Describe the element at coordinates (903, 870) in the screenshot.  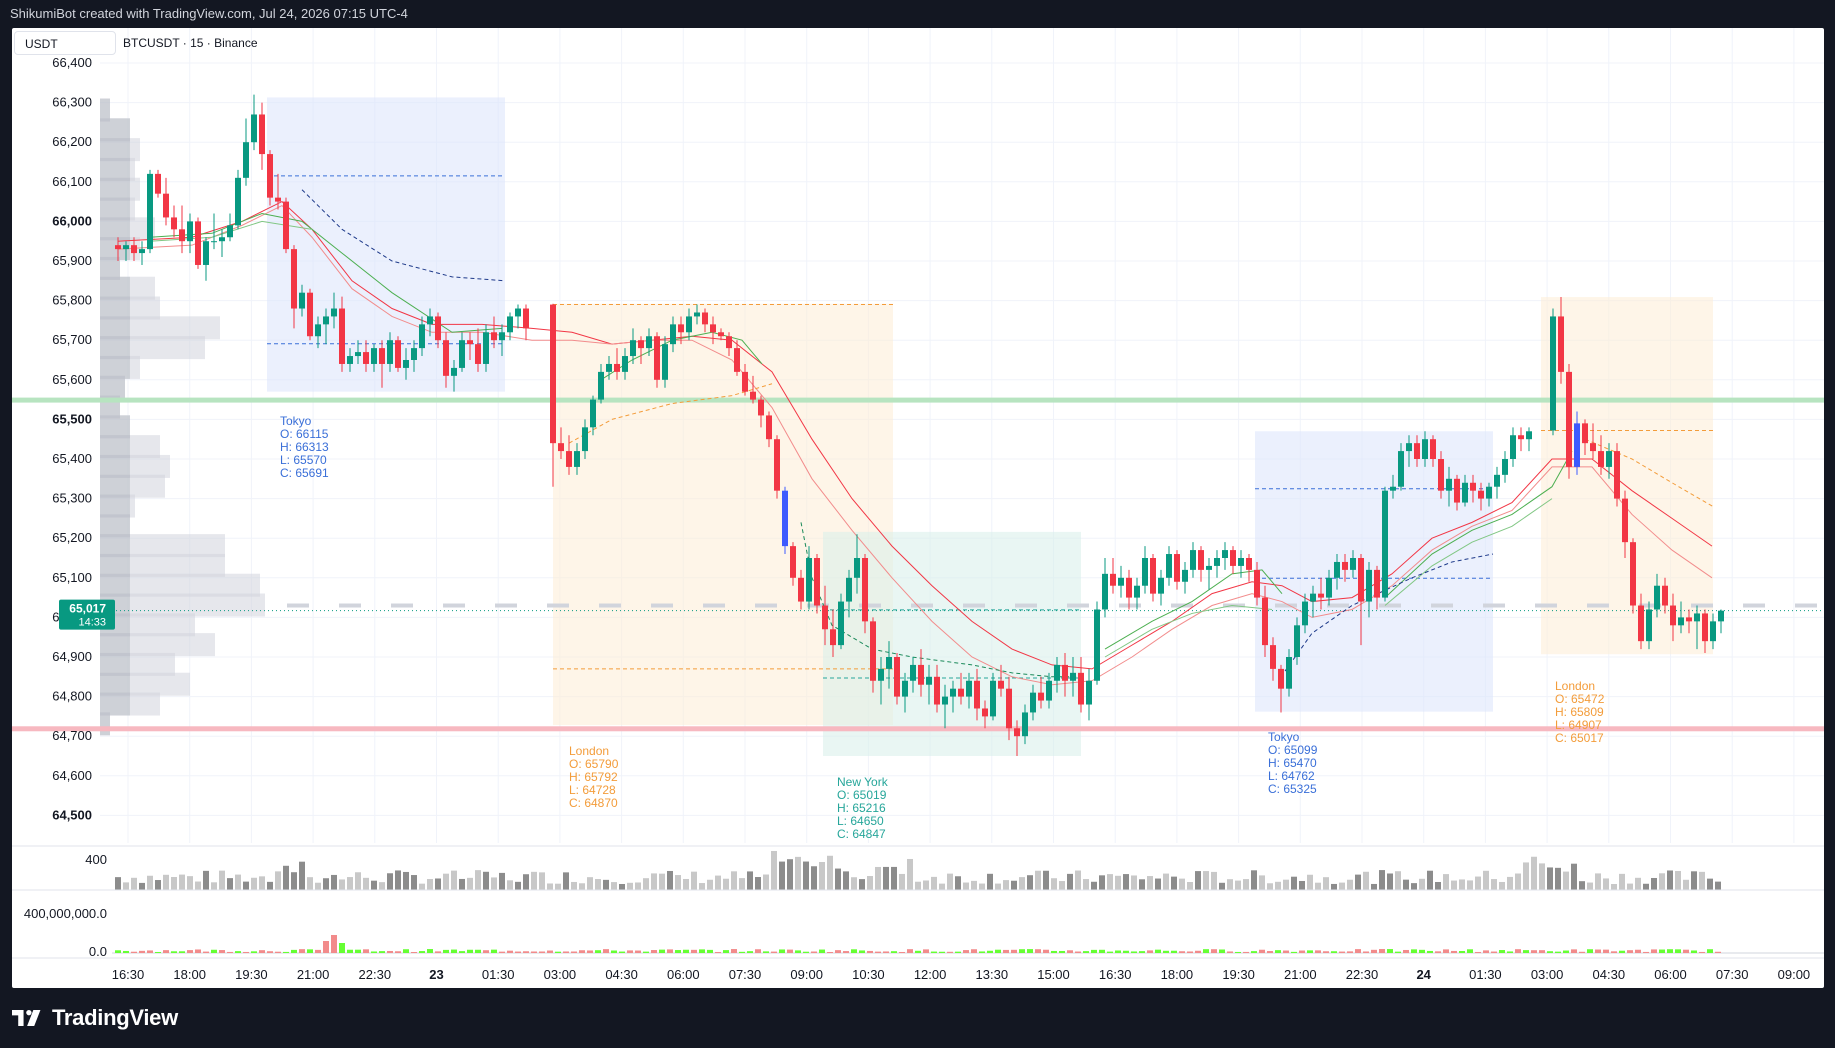
I see `volume-pane: 400` at that location.